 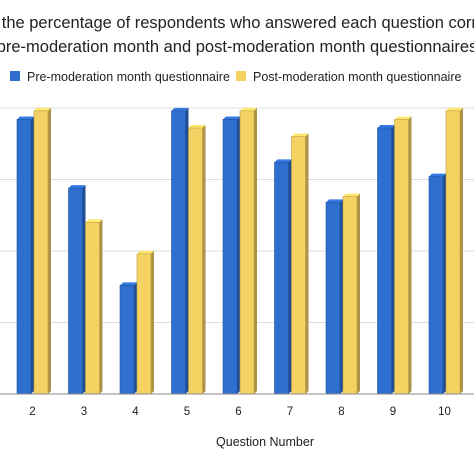 I want to click on bar-pre-q7, so click(x=283, y=277).